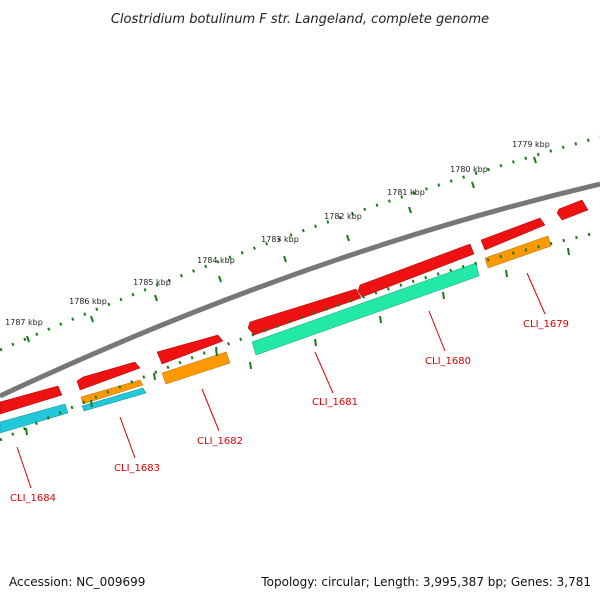 The width and height of the screenshot is (600, 600). I want to click on gene-label-CLI_1682: CLI_1682, so click(220, 441).